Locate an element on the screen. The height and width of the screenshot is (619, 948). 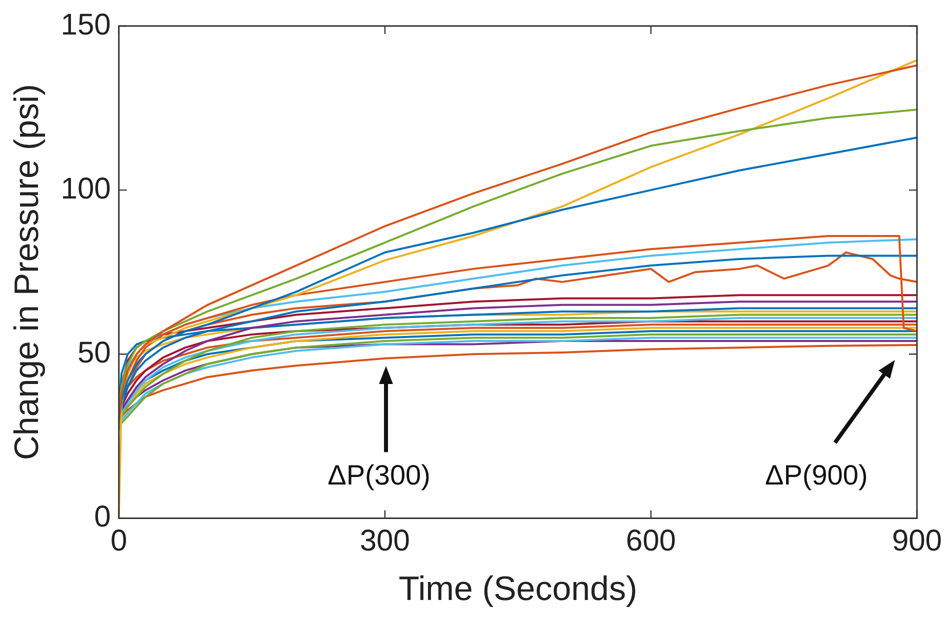
y-tick-label: 0 is located at coordinates (102, 517).